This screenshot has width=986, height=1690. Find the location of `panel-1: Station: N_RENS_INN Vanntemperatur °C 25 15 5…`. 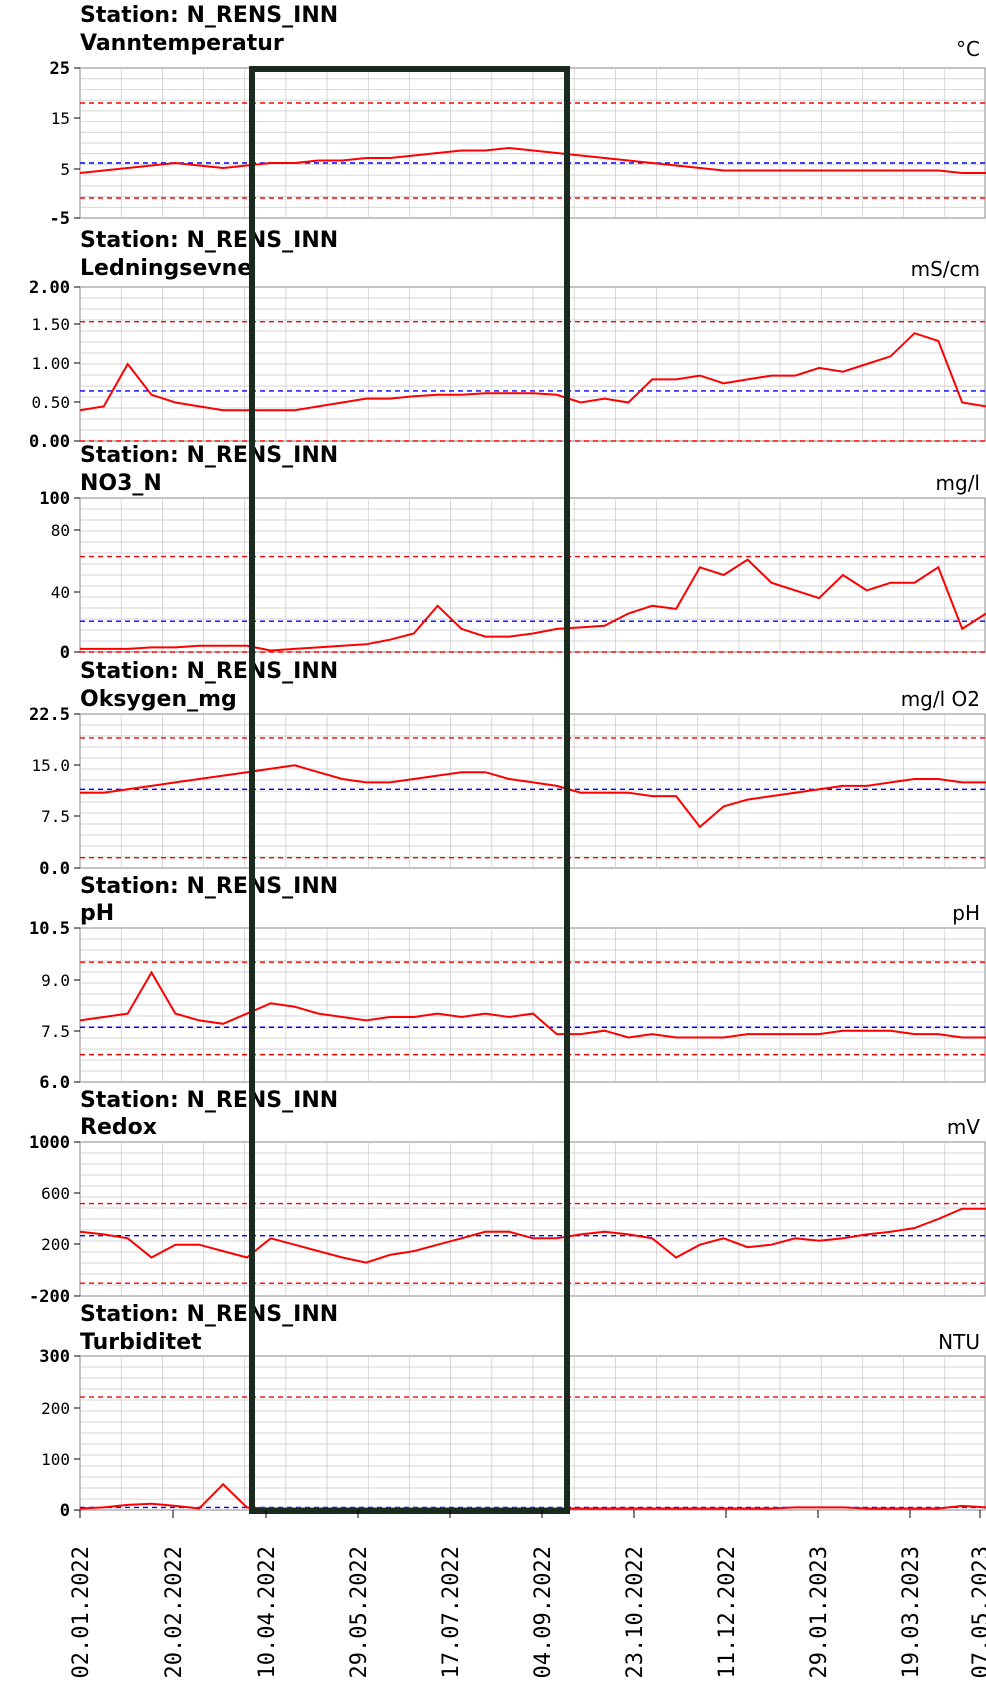

panel-1: Station: N_RENS_INN Vanntemperatur °C 25 15 5… is located at coordinates (518, 116).